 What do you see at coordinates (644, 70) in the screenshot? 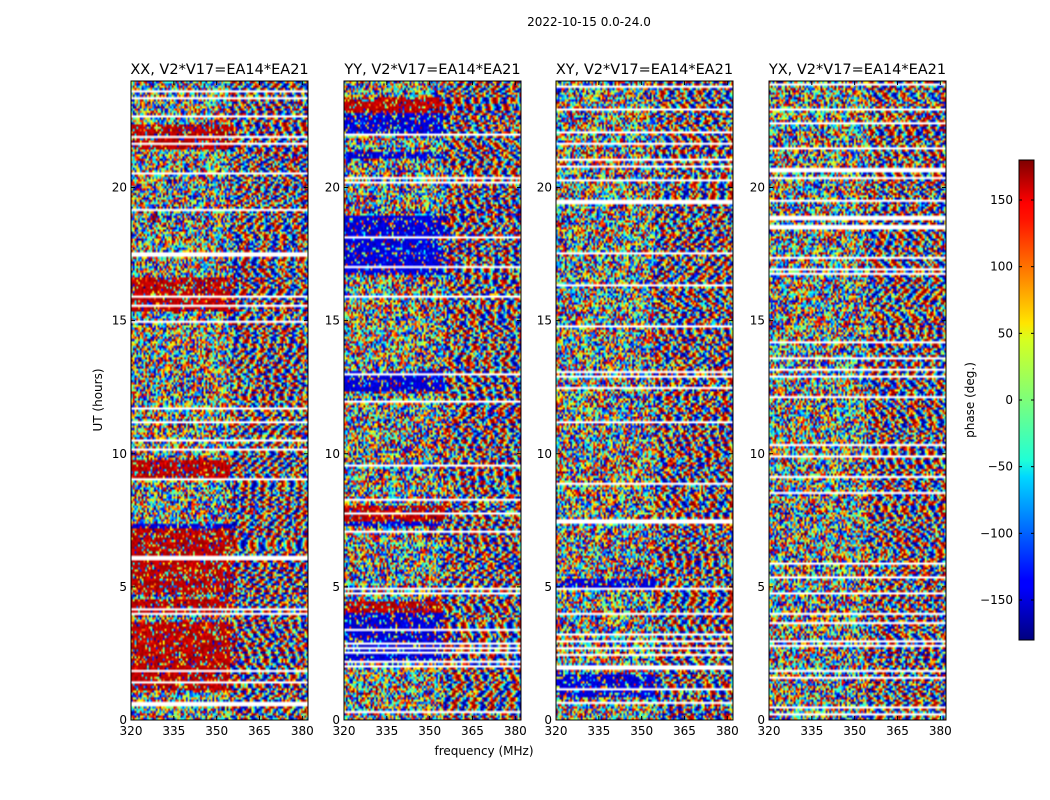
I see `panel-title: XY, V2*V17=EA14*EA21` at bounding box center [644, 70].